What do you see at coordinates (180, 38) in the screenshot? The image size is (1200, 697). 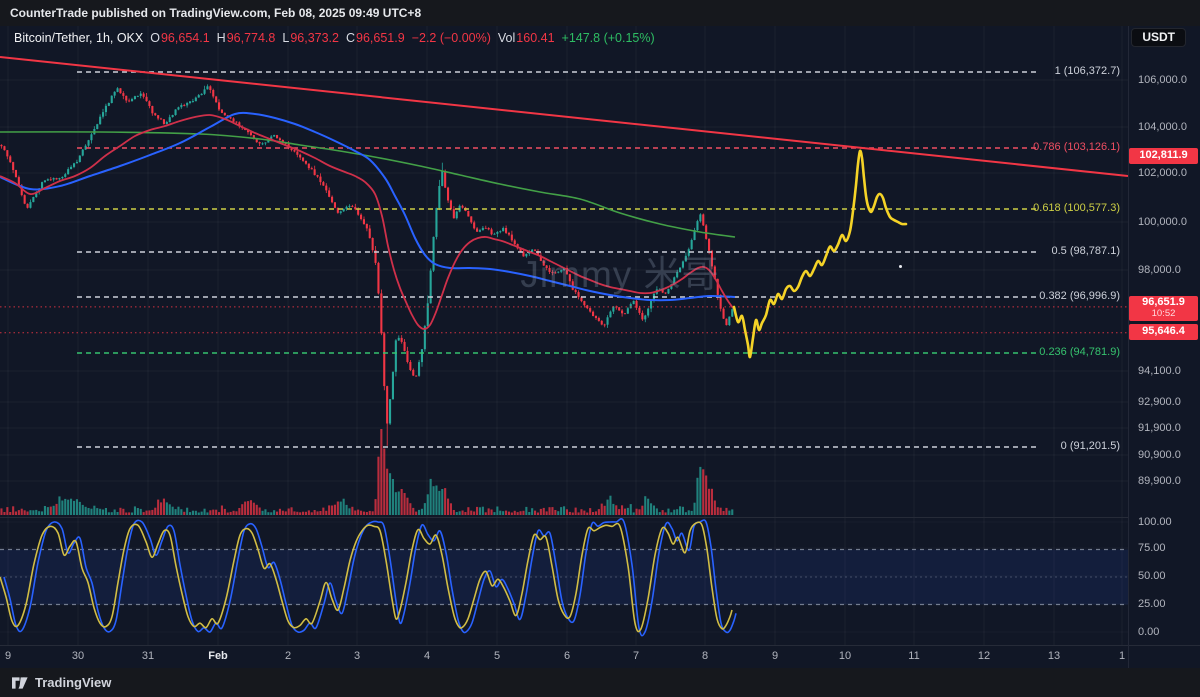 I see `open-value: O 96,654.1` at bounding box center [180, 38].